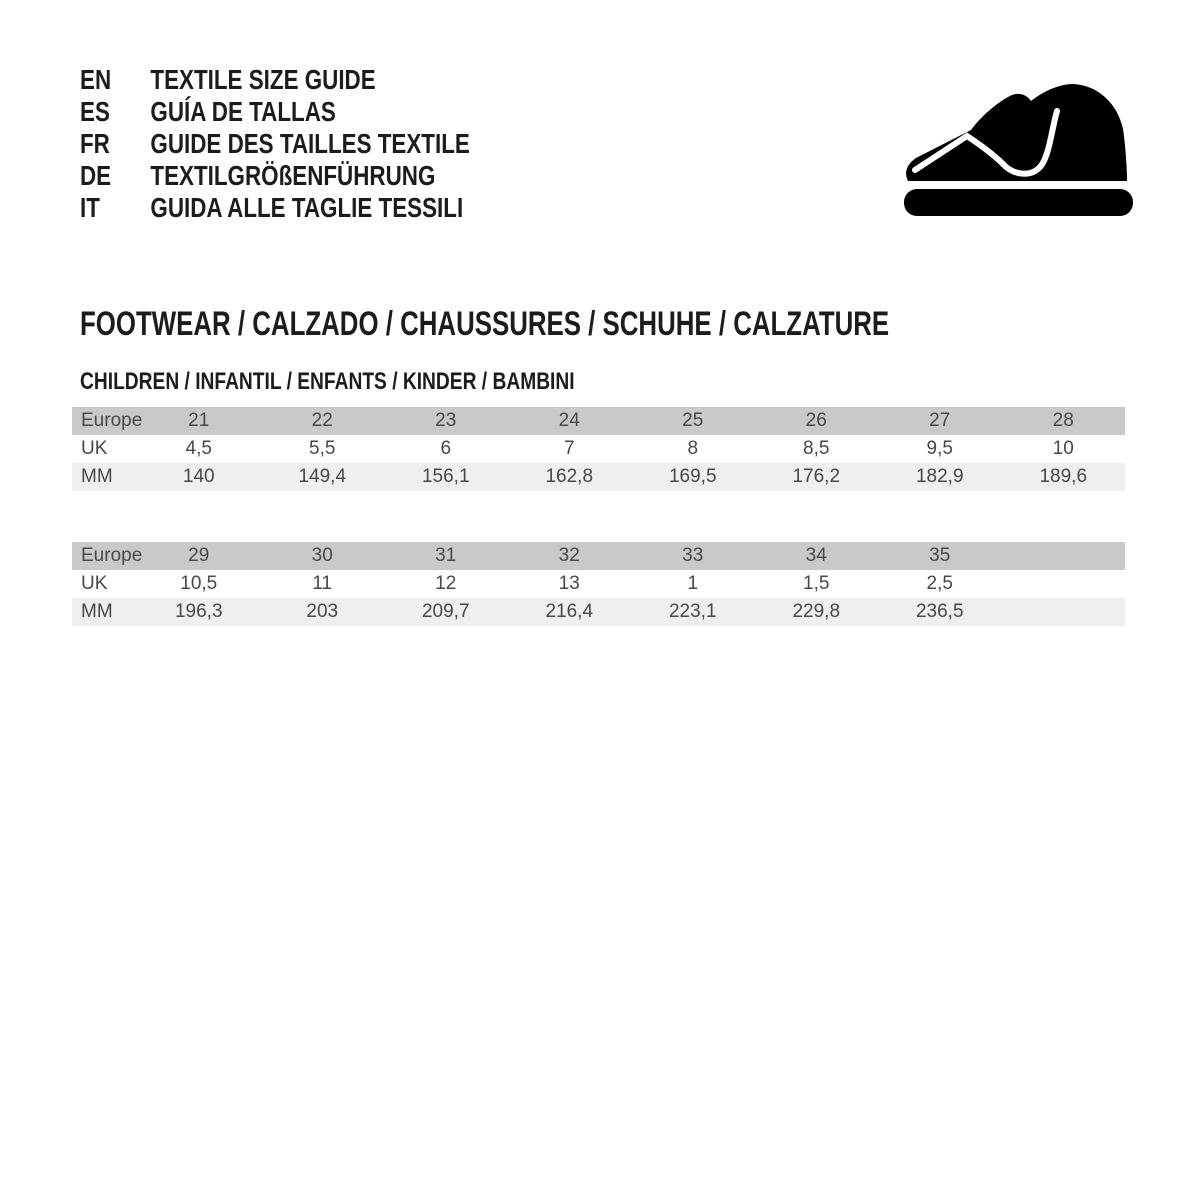 The image size is (1200, 1200). I want to click on size-value-cell: 182,9, so click(939, 476).